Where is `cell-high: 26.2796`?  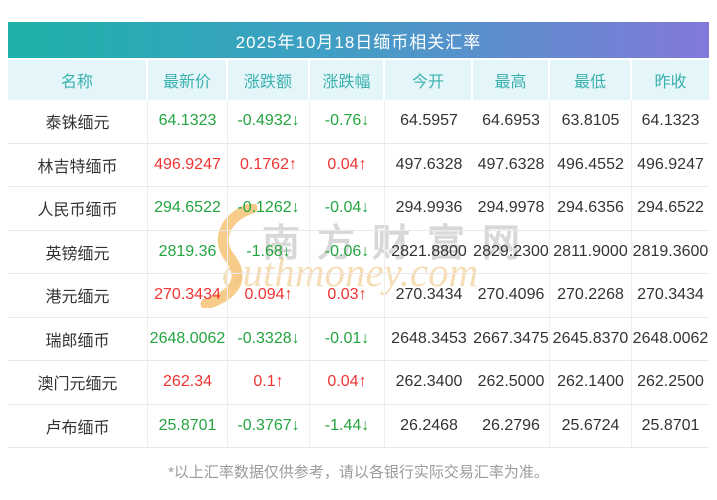
cell-high: 26.2796 is located at coordinates (511, 425).